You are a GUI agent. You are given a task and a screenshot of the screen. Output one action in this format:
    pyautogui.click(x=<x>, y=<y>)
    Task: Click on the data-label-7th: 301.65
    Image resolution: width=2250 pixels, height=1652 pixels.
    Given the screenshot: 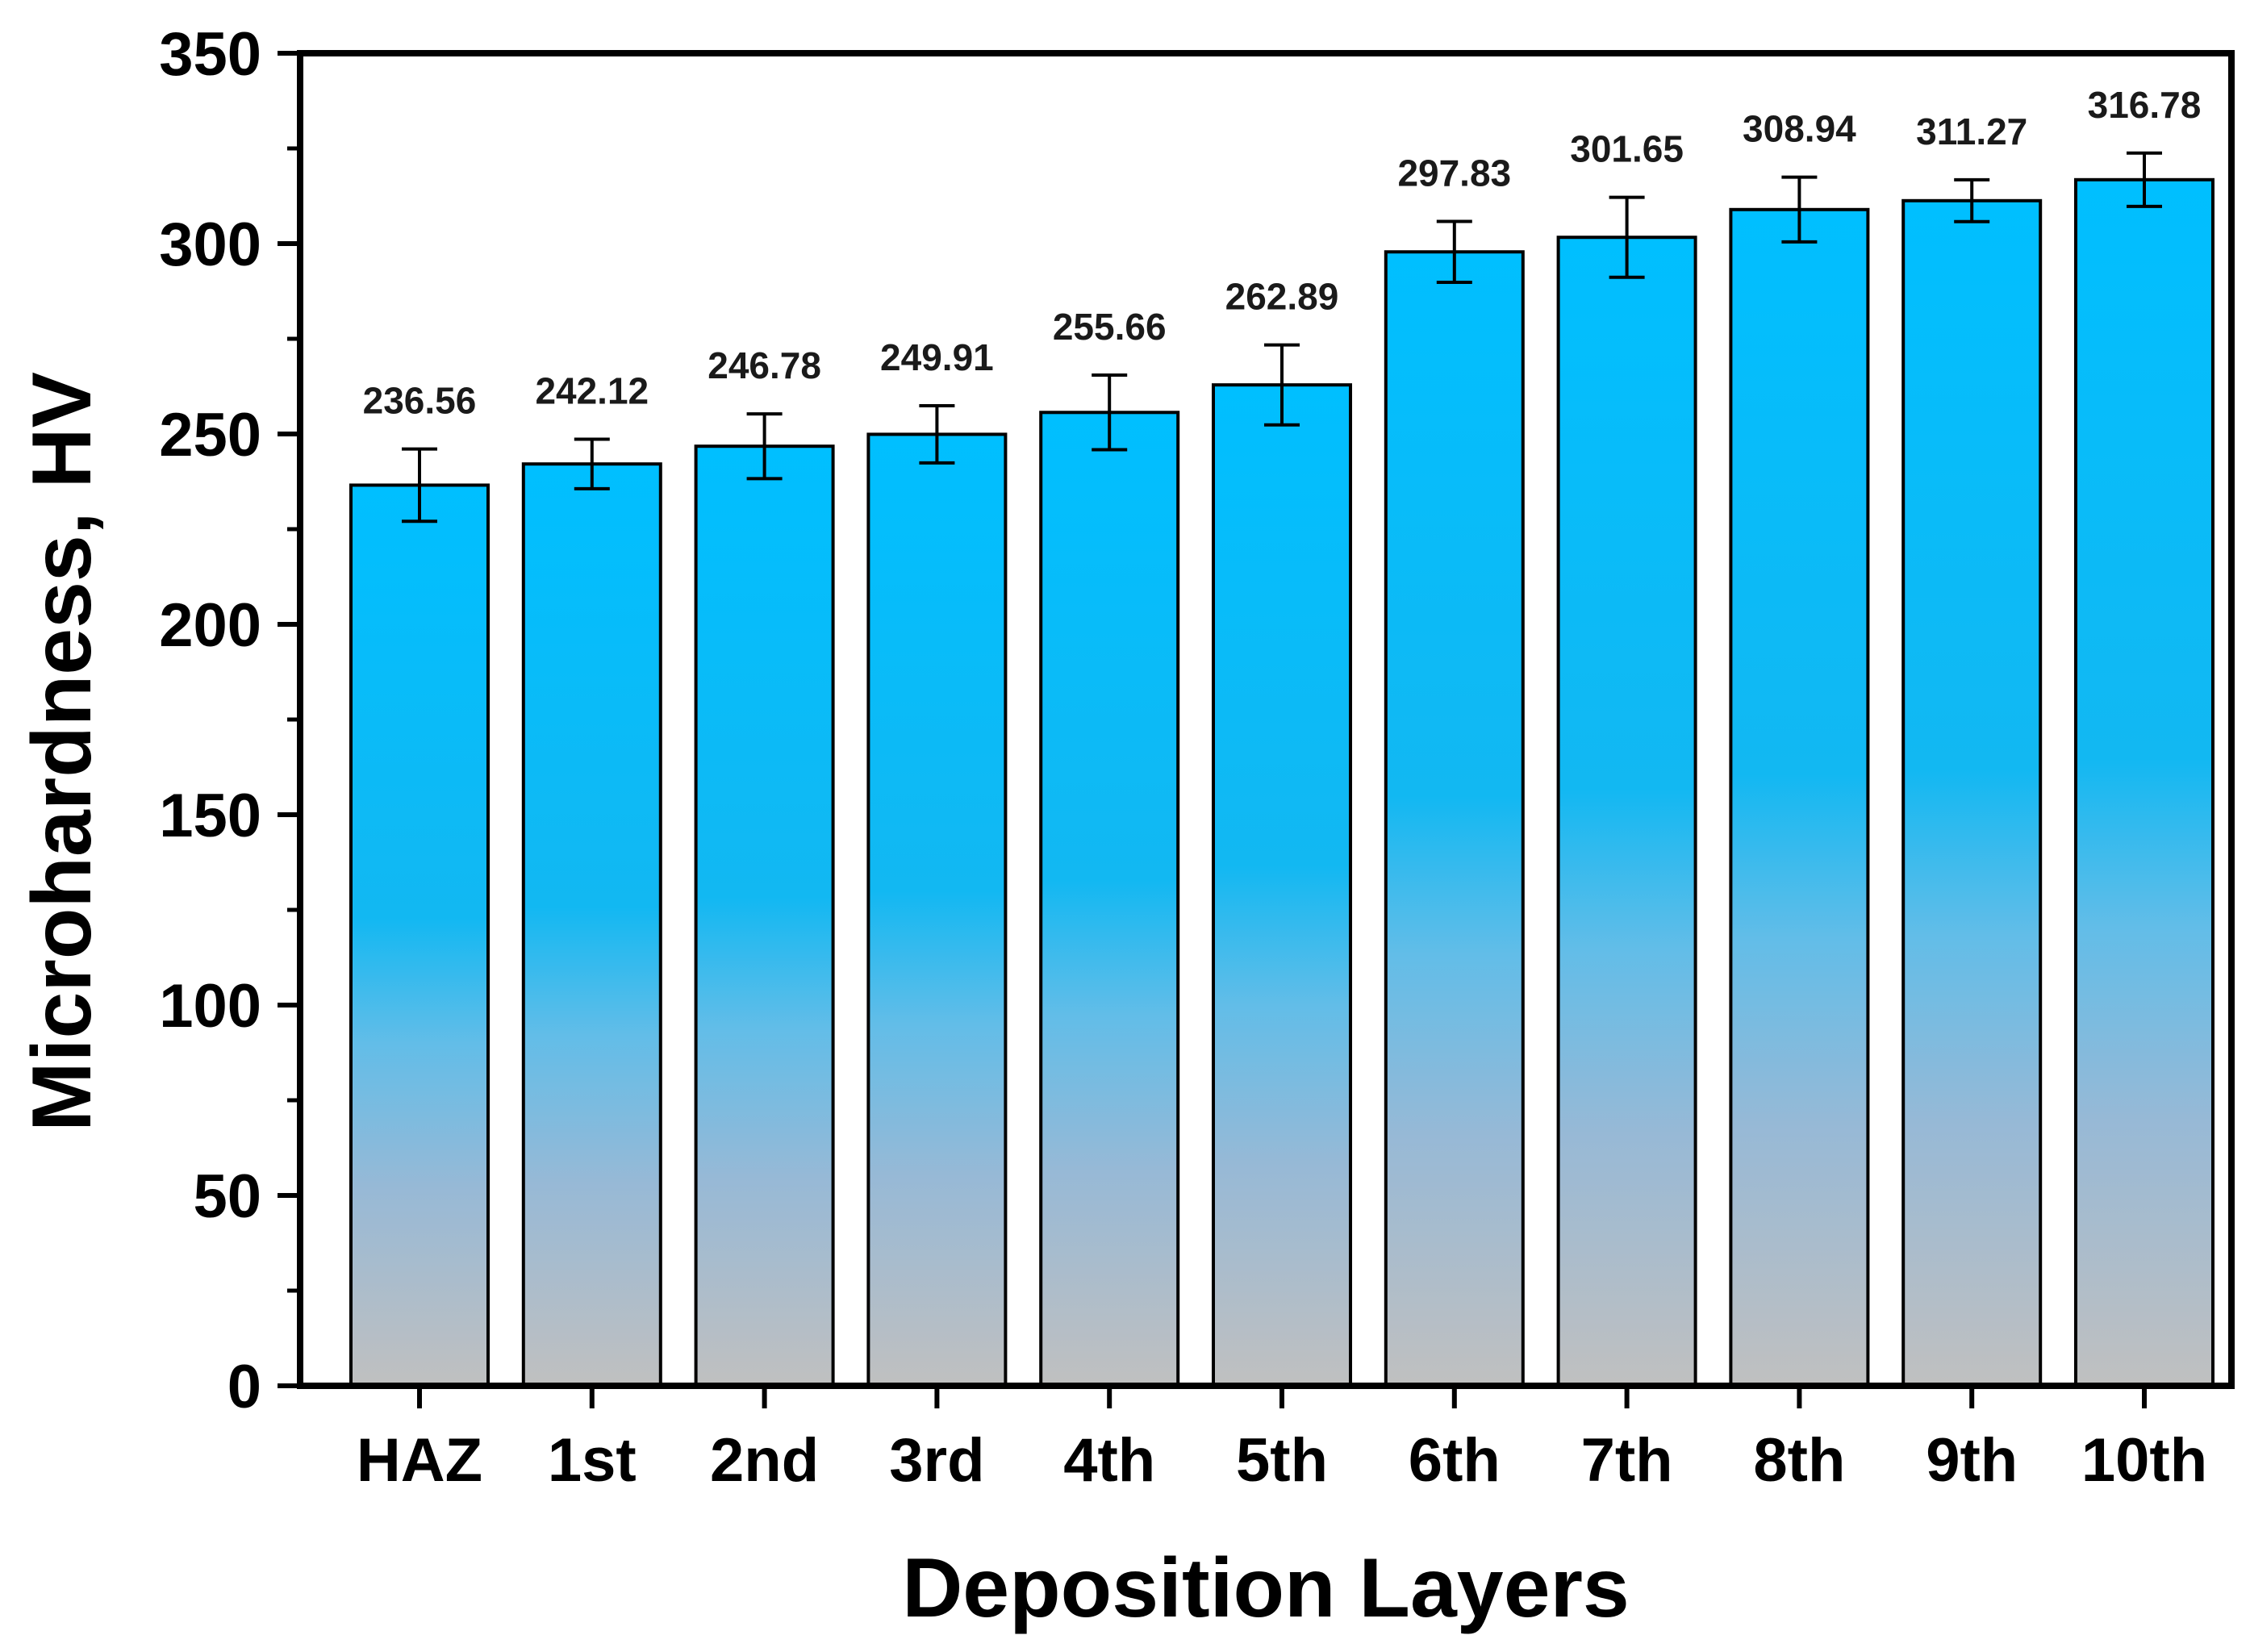 What is the action you would take?
    pyautogui.click(x=1627, y=149)
    